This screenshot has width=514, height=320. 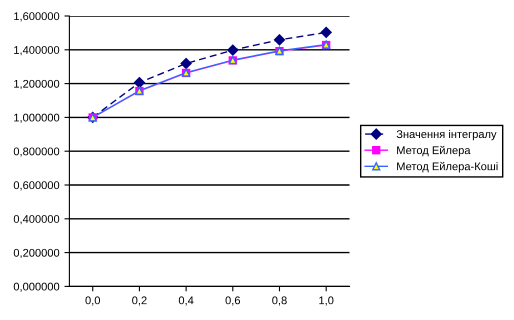 What do you see at coordinates (37, 152) in the screenshot?
I see `y-tick-label: 0,800000` at bounding box center [37, 152].